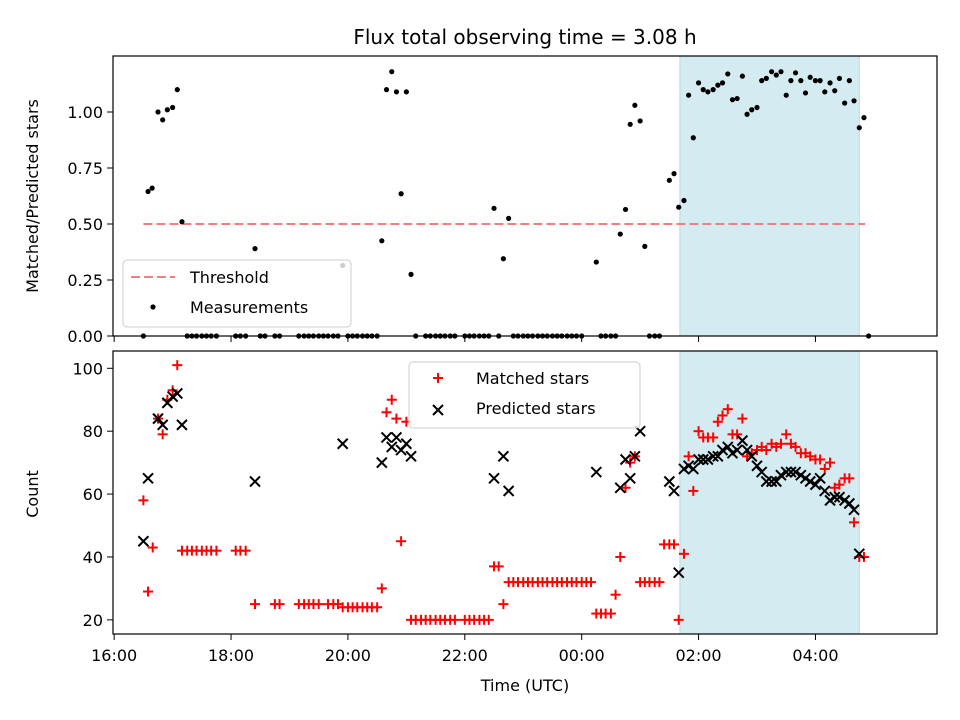 This screenshot has width=960, height=720. Describe the element at coordinates (524, 395) in the screenshot. I see `bottom-legend: Matched stars Predicted stars` at that location.